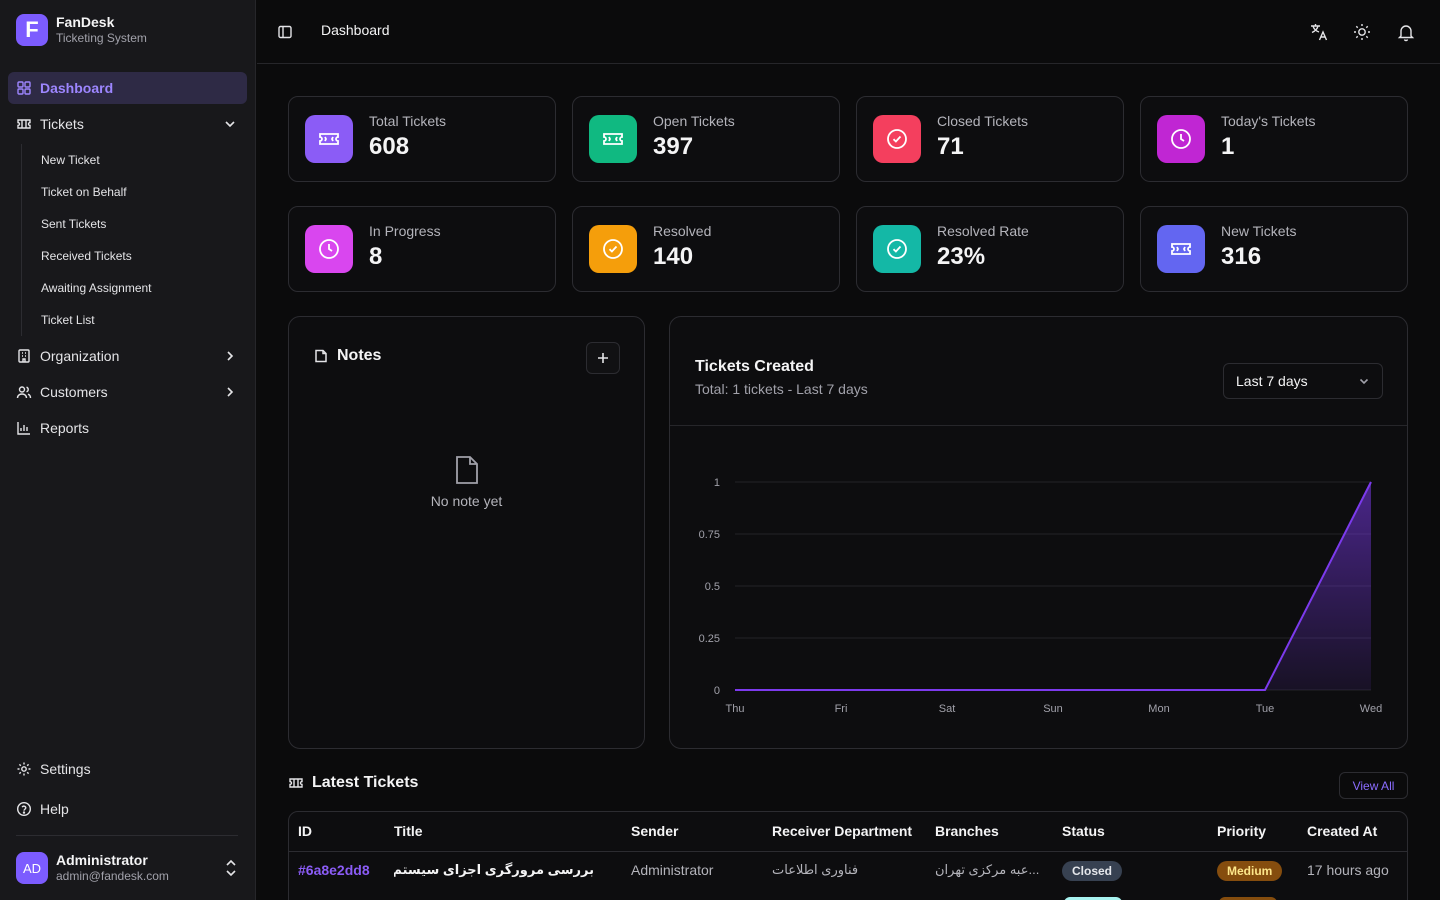 The height and width of the screenshot is (900, 1440). I want to click on stat-card-todays-tickets: Today's Tickets 1, so click(1274, 139).